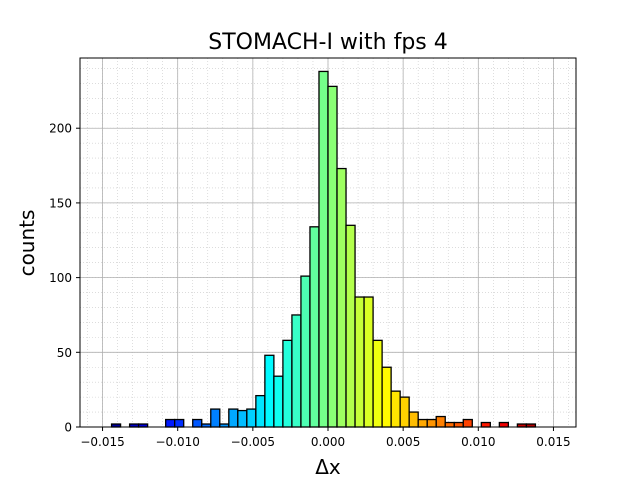 Image resolution: width=640 pixels, height=485 pixels. What do you see at coordinates (60, 129) in the screenshot?
I see `y-tick-label: 200` at bounding box center [60, 129].